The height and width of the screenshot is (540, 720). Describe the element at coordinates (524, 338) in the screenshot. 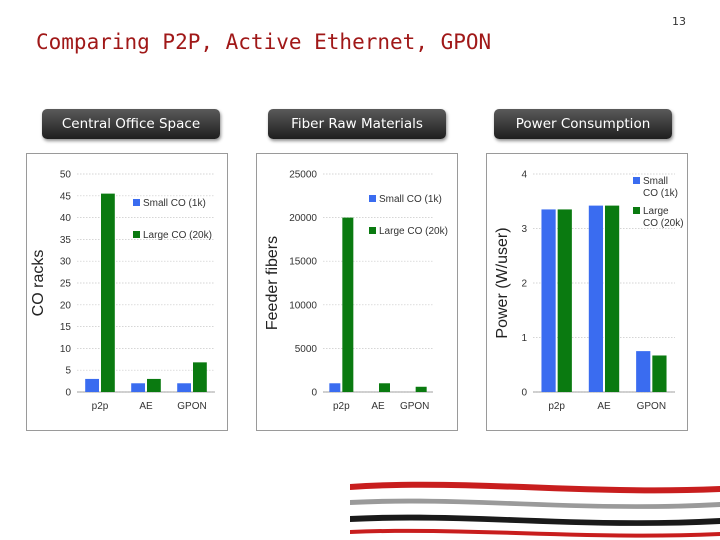

I see `y-tick-label: 1` at that location.